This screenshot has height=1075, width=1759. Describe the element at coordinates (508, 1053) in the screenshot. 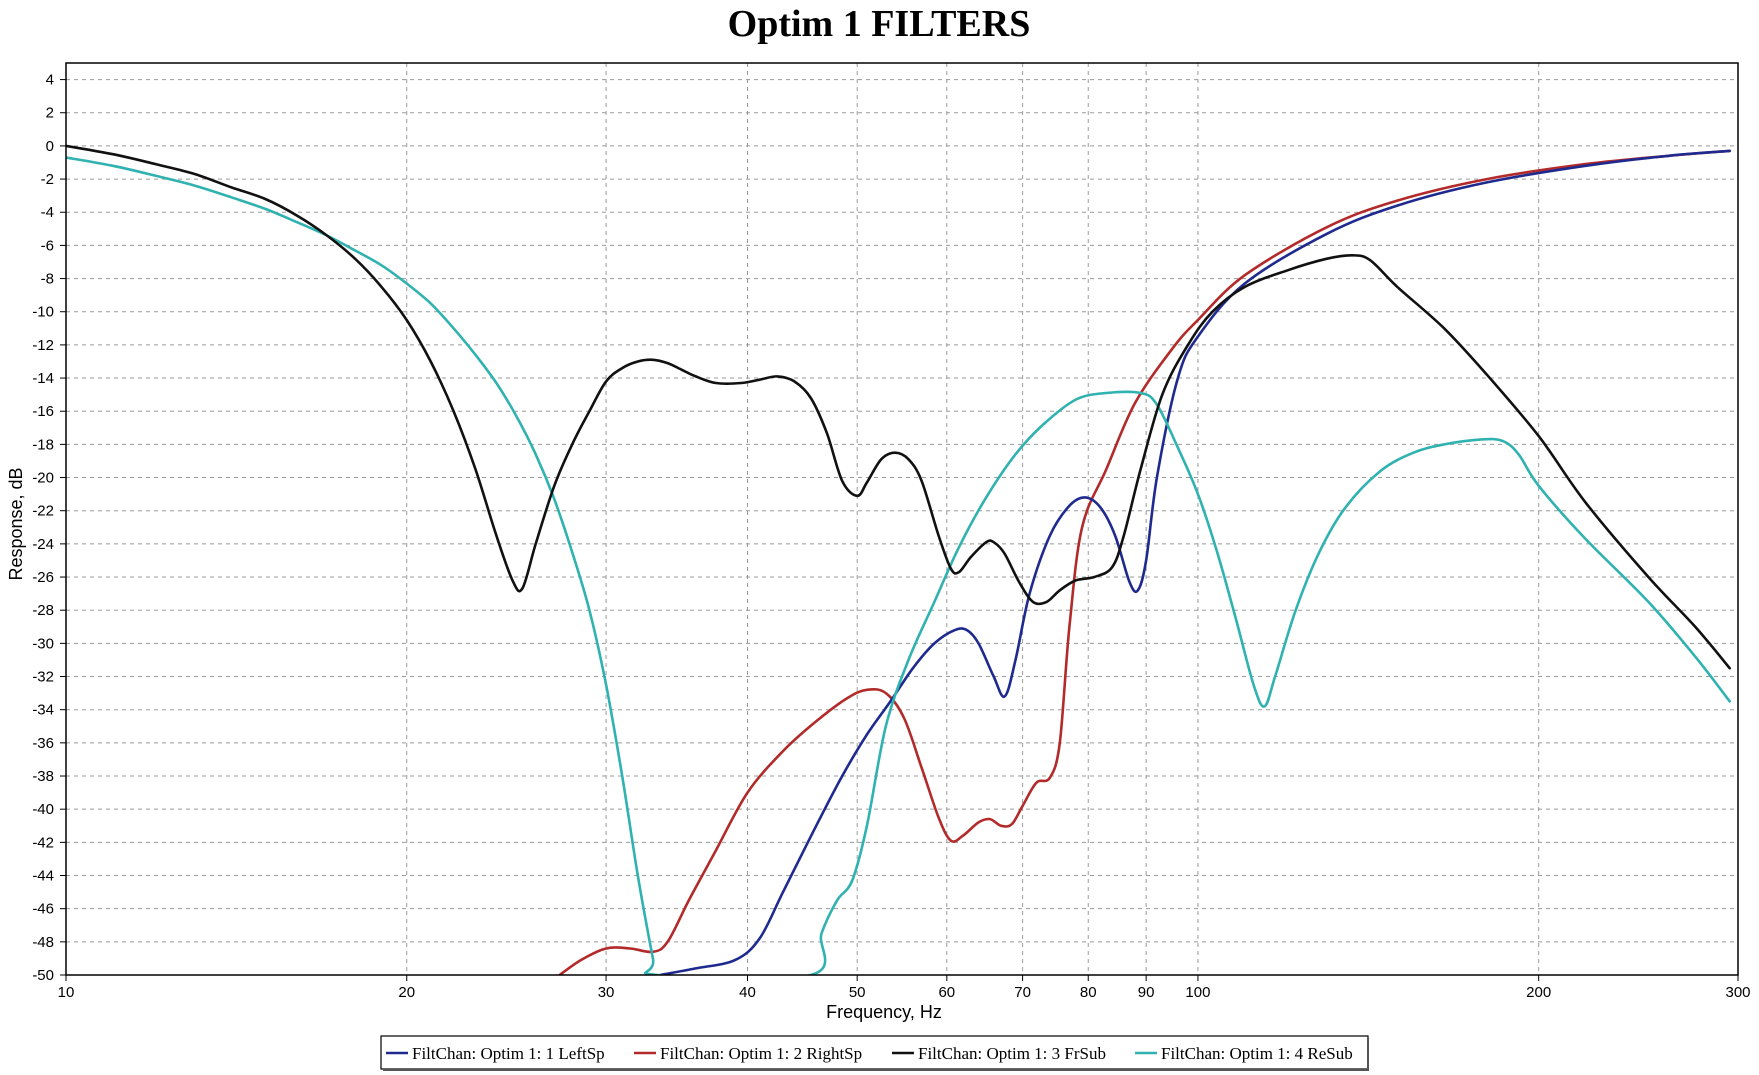

I see `legend-label: FiltChan: Optim 1: 1 LeftSp` at that location.